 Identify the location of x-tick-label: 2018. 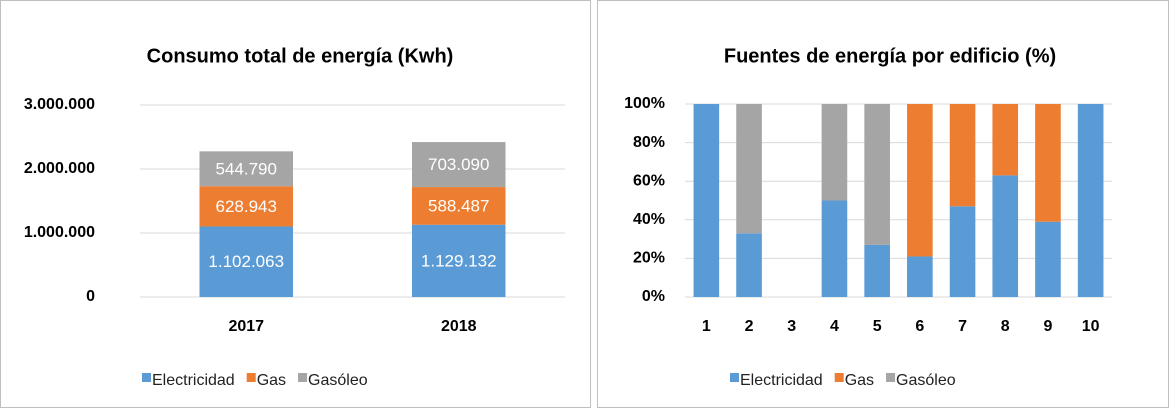
(459, 326).